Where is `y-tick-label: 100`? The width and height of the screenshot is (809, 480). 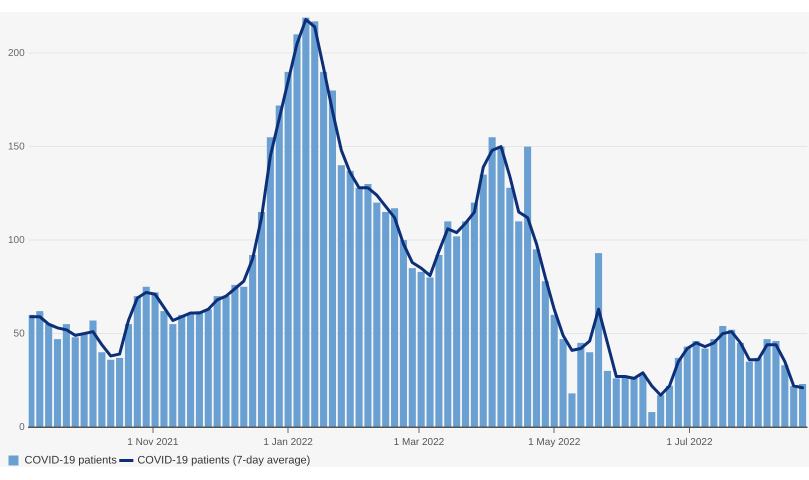
y-tick-label: 100 is located at coordinates (17, 240).